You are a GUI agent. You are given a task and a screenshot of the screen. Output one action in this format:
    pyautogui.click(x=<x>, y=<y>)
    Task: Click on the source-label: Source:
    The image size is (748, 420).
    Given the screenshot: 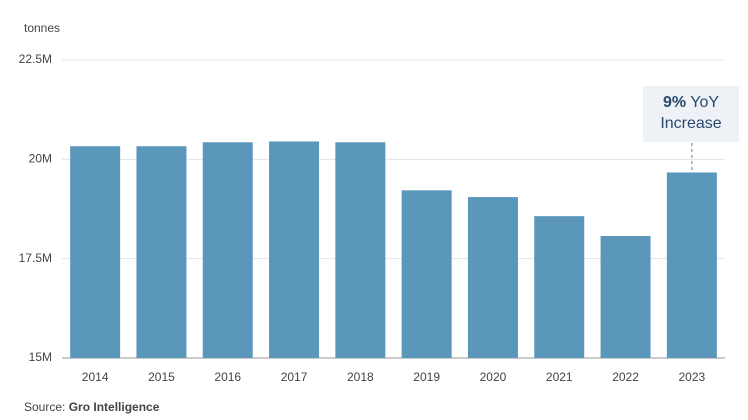 What is the action you would take?
    pyautogui.click(x=44, y=407)
    